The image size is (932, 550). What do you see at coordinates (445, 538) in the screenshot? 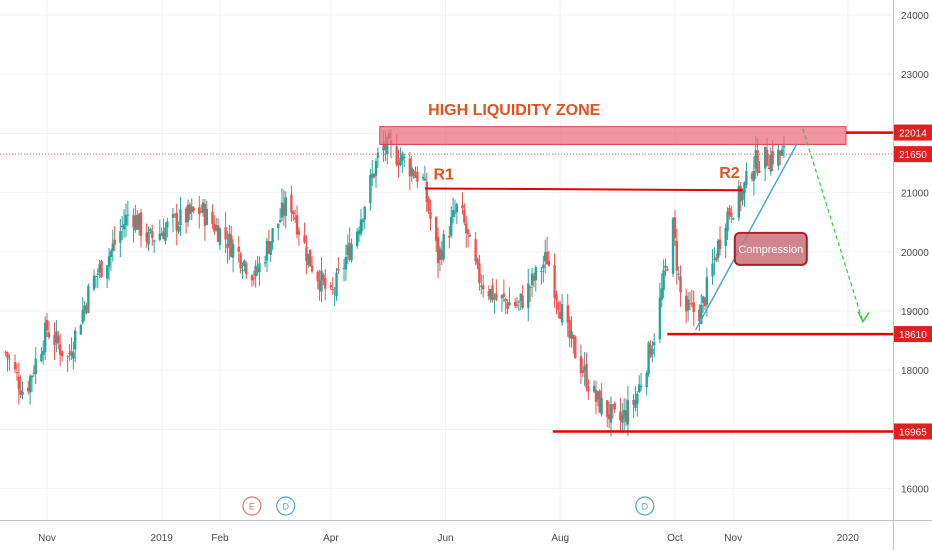
I see `x-tick-label: Jun` at bounding box center [445, 538].